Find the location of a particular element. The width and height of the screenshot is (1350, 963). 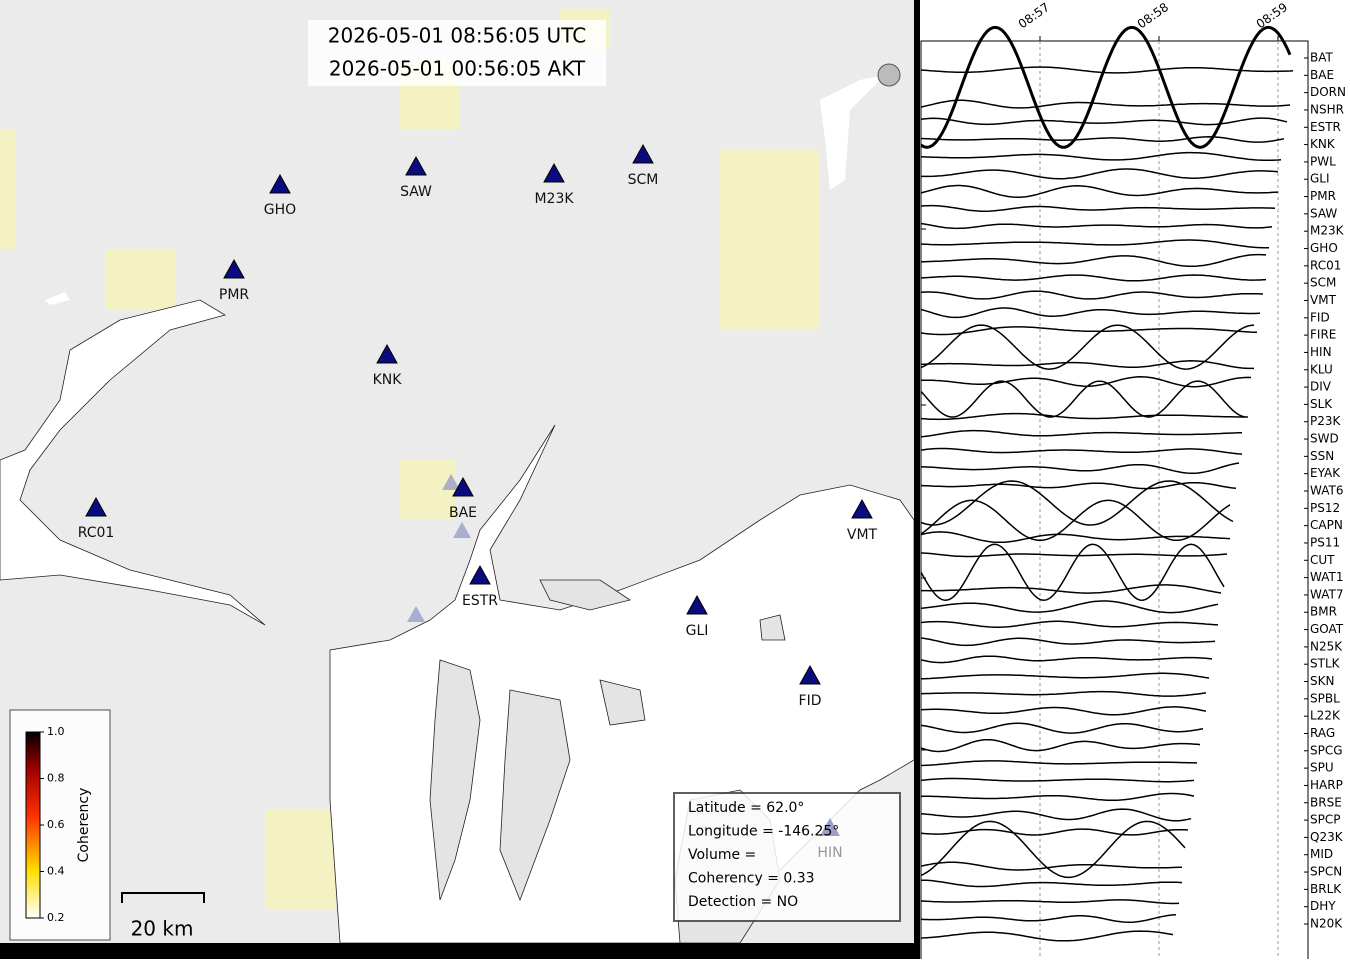

trace-label: RC01 is located at coordinates (1325, 265).